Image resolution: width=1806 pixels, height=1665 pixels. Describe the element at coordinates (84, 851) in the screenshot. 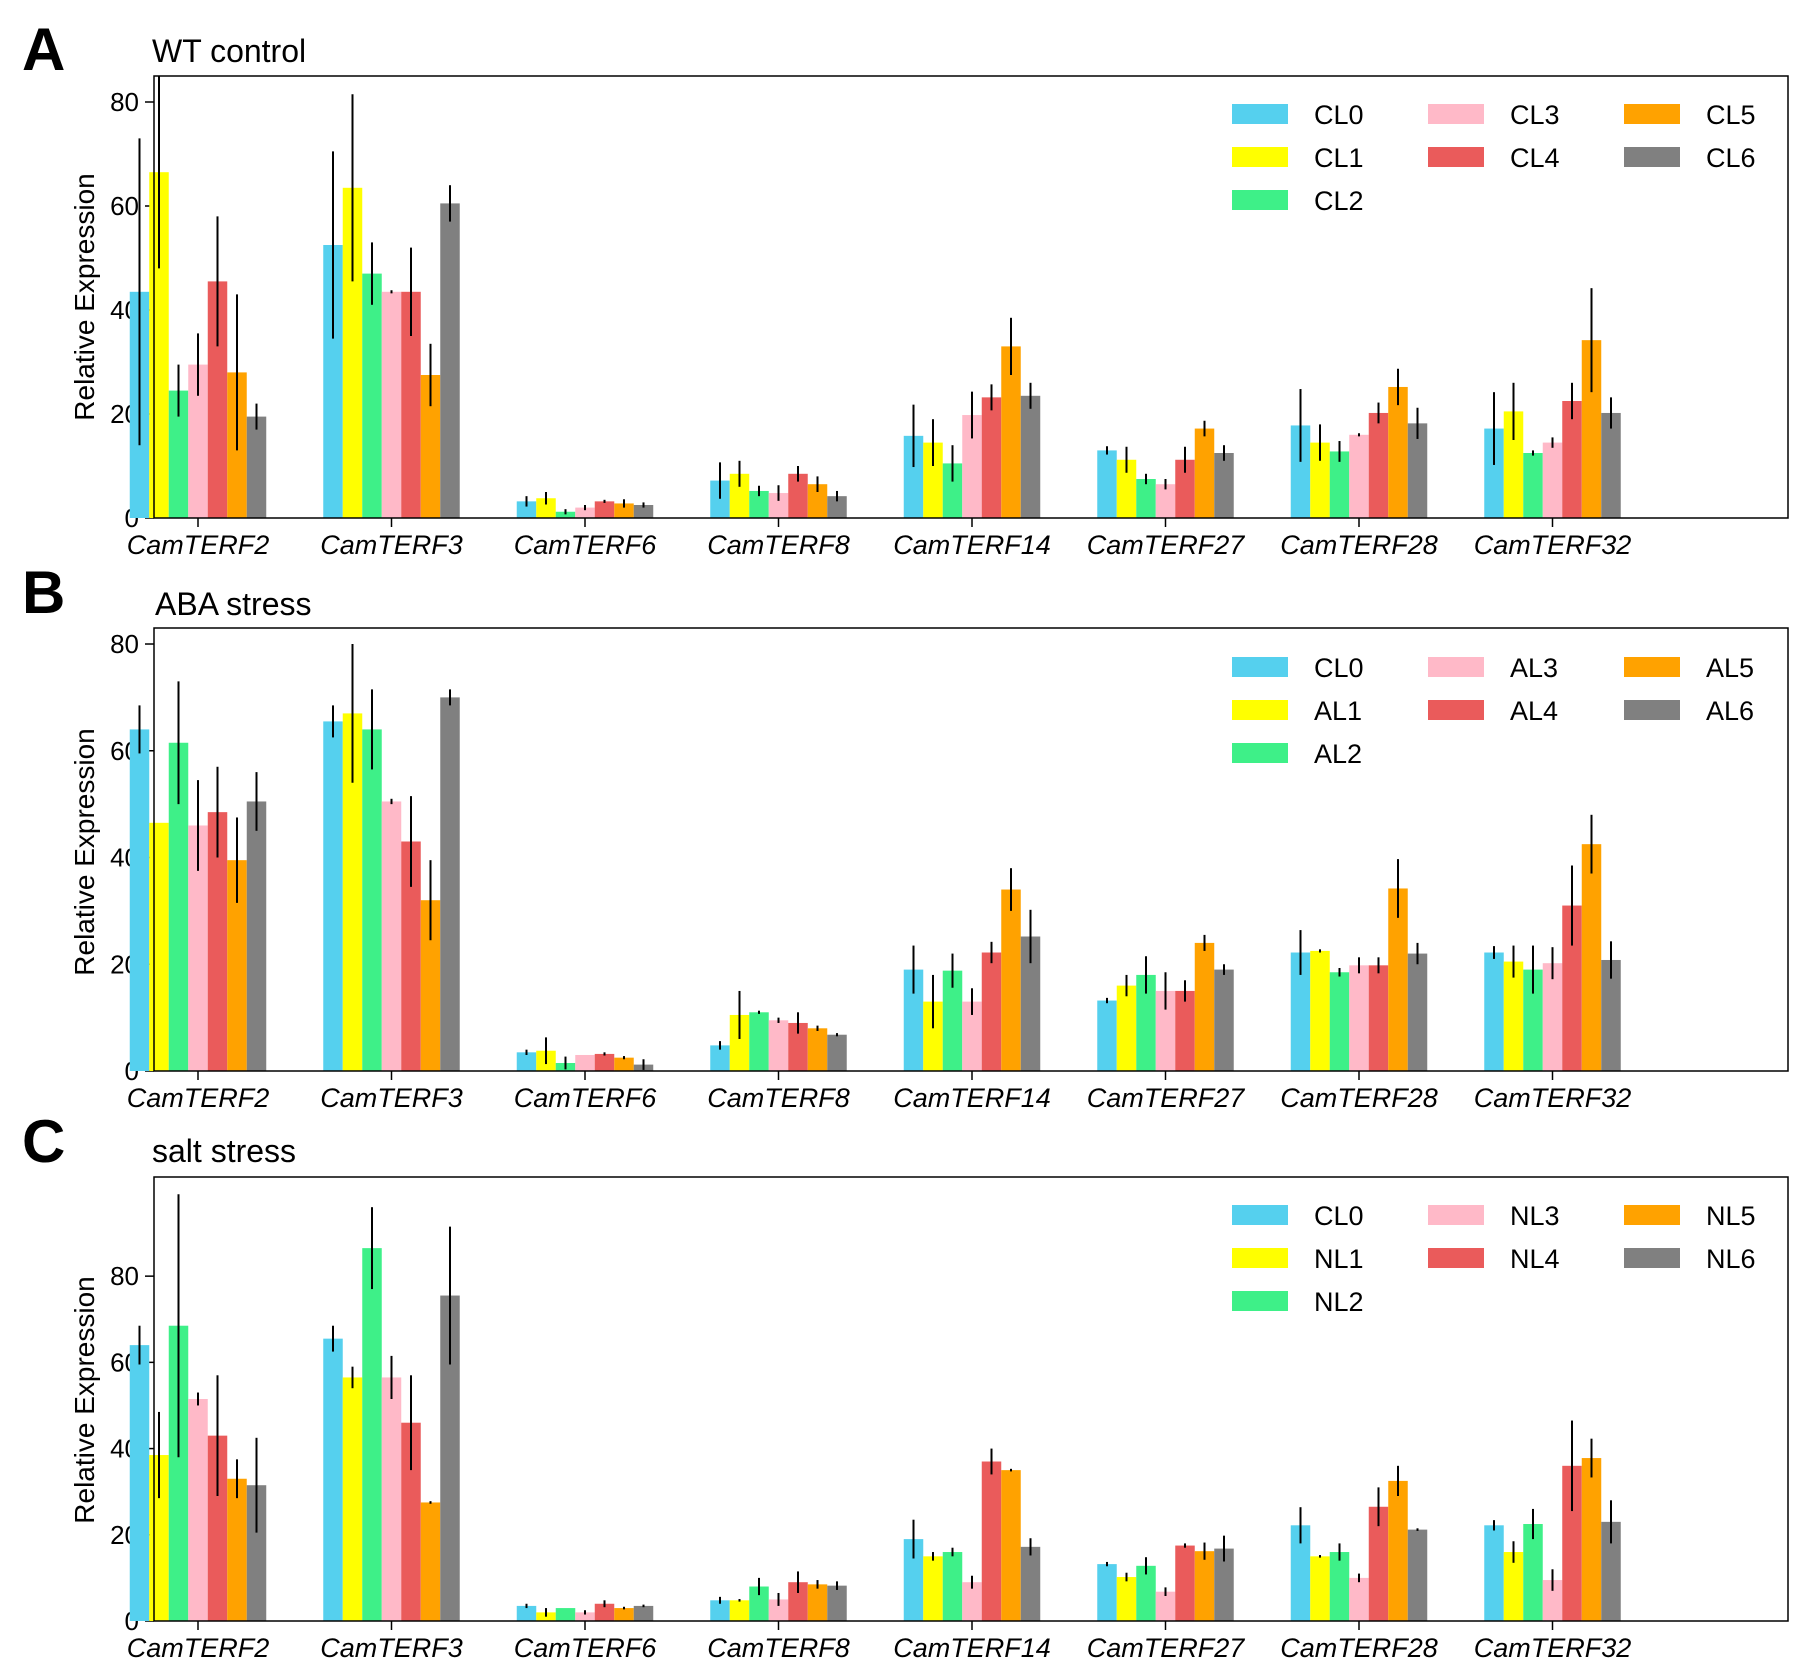

I see `panel-b-ylabel: Relative Expression` at that location.